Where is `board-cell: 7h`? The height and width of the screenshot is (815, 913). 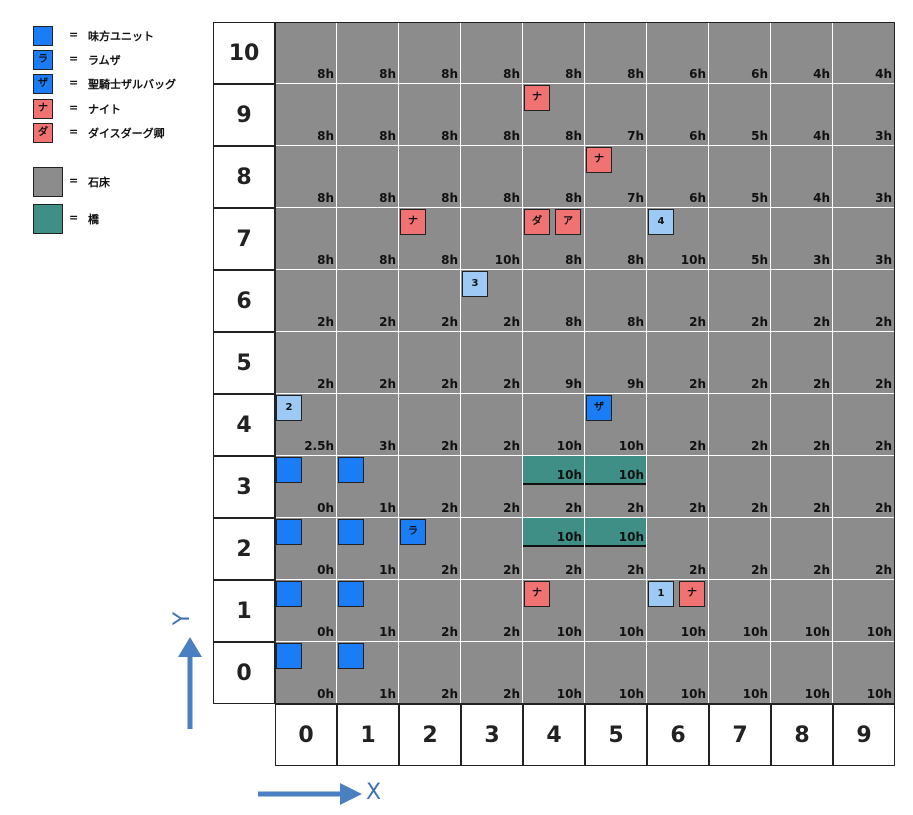 board-cell: 7h is located at coordinates (616, 115).